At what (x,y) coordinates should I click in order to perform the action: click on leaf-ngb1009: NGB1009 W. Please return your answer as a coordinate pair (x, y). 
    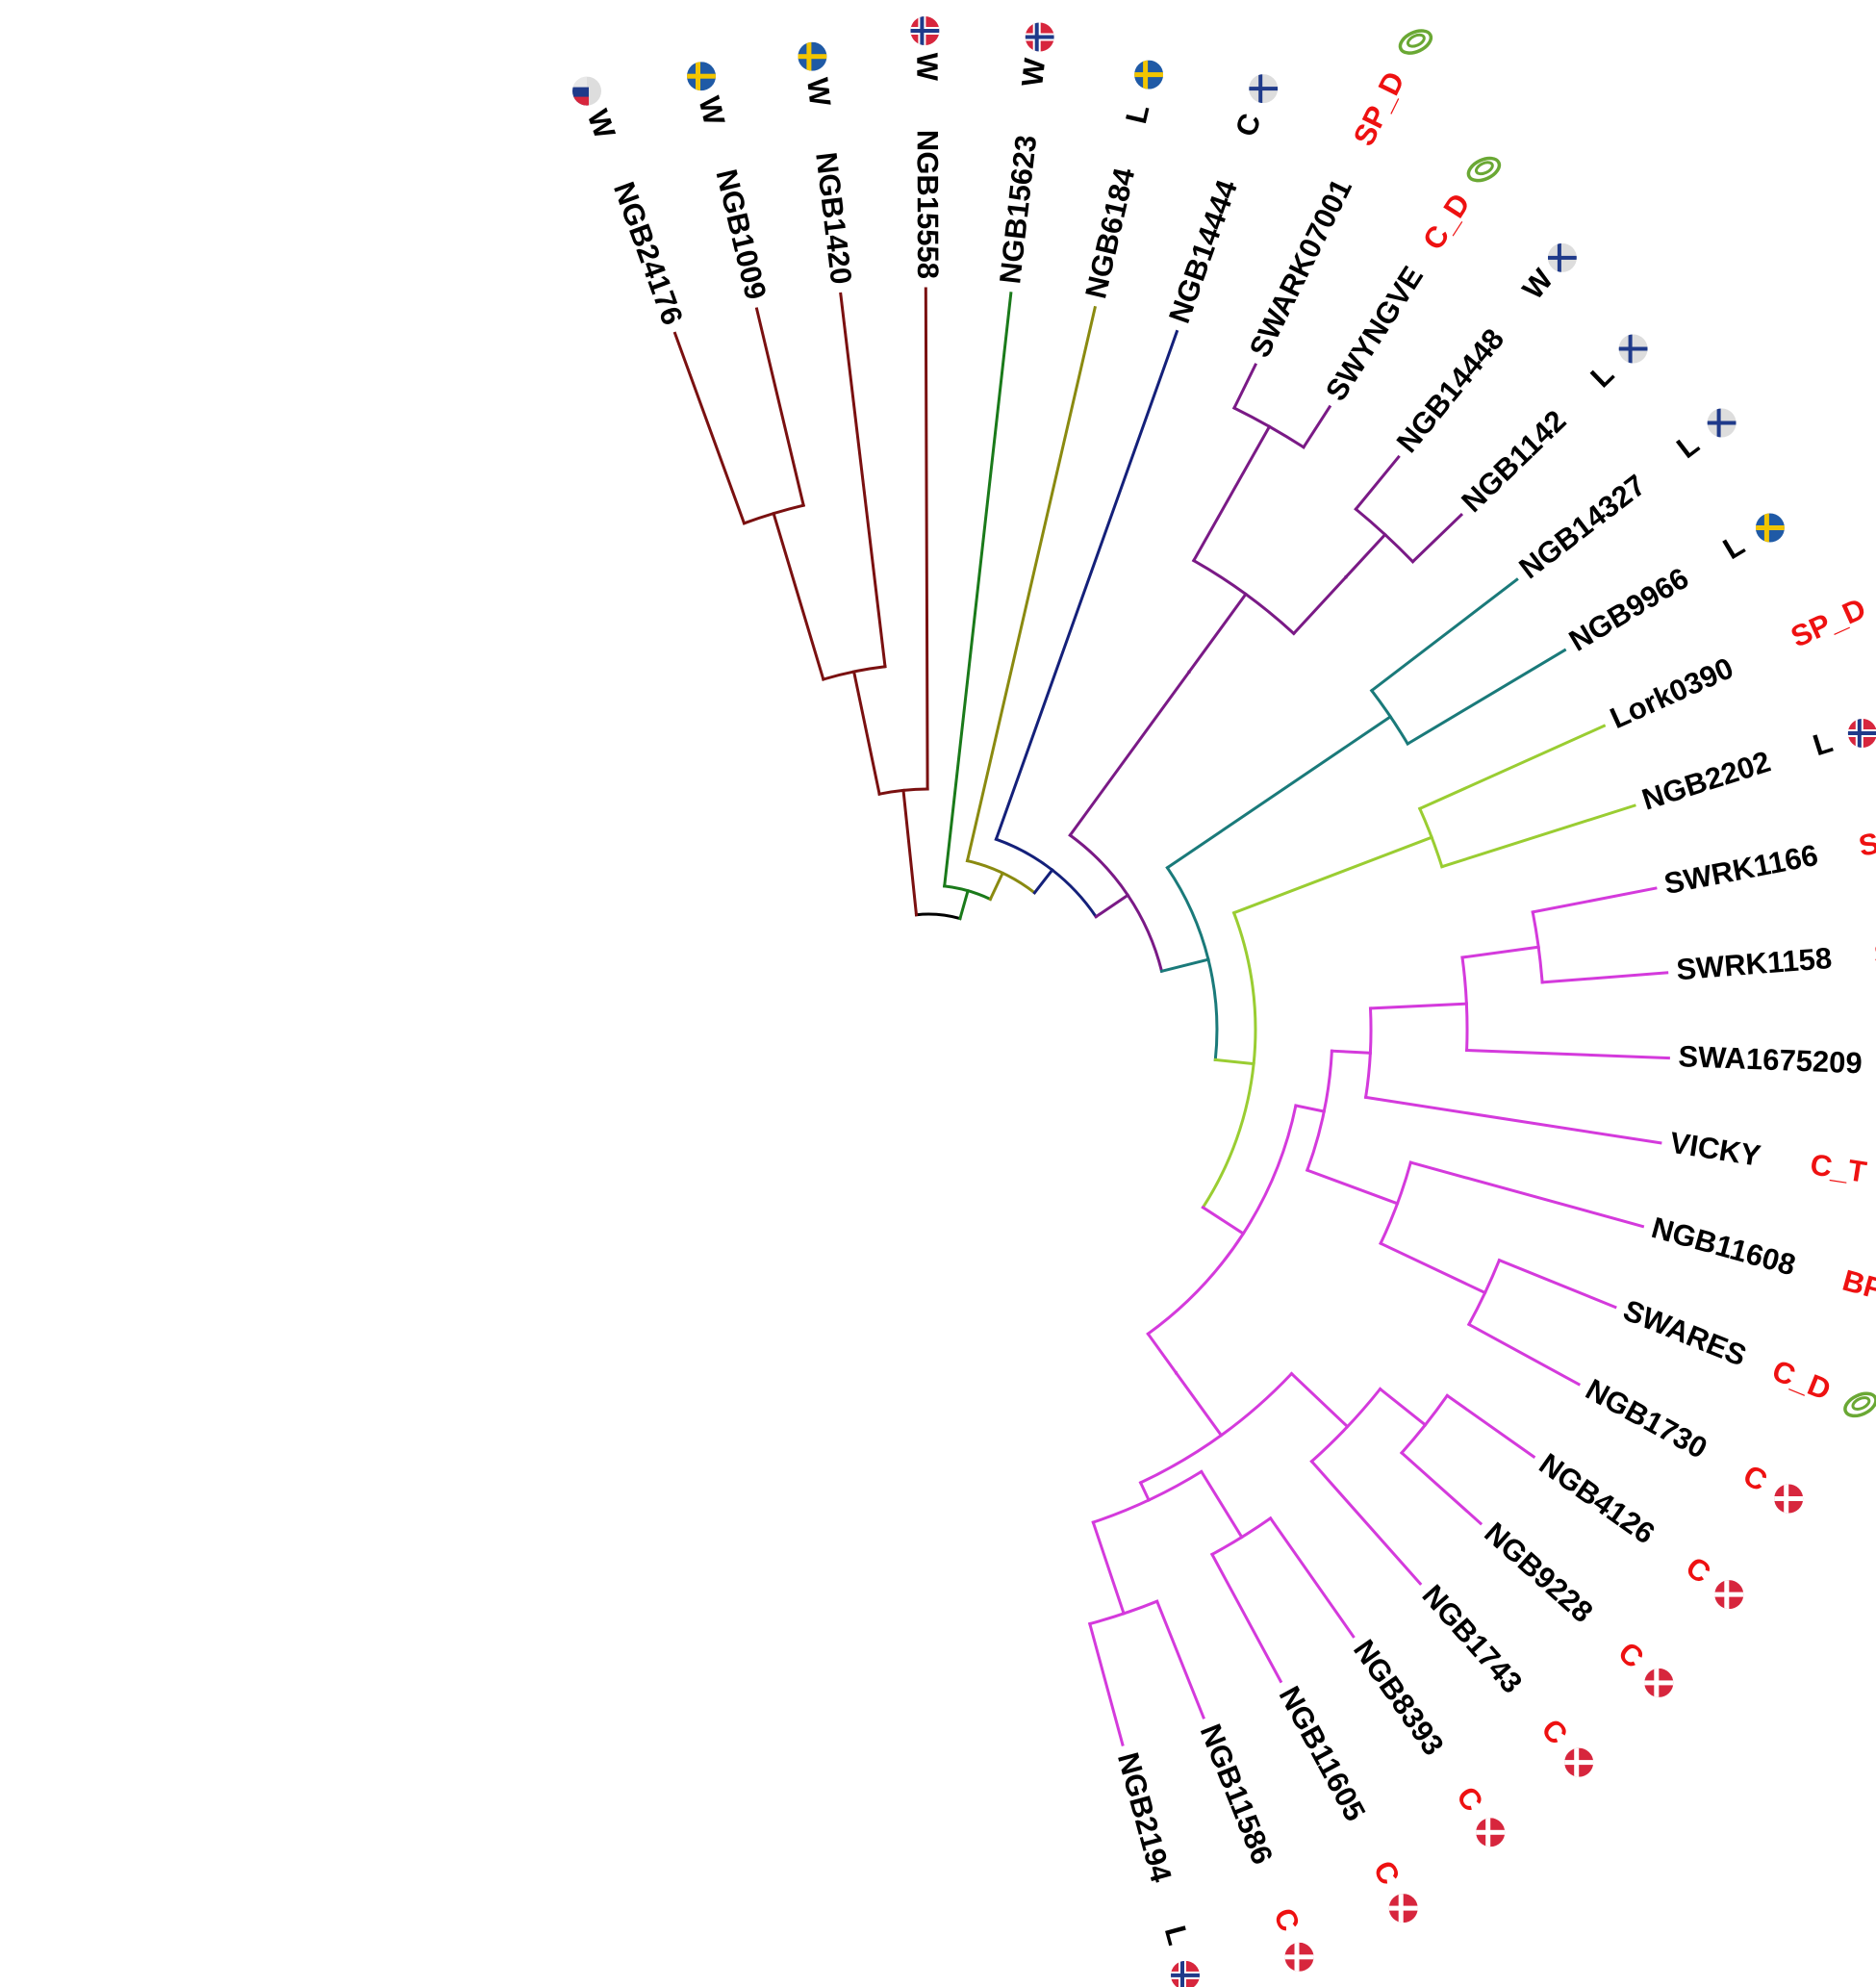
    Looking at the image, I should click on (730, 182).